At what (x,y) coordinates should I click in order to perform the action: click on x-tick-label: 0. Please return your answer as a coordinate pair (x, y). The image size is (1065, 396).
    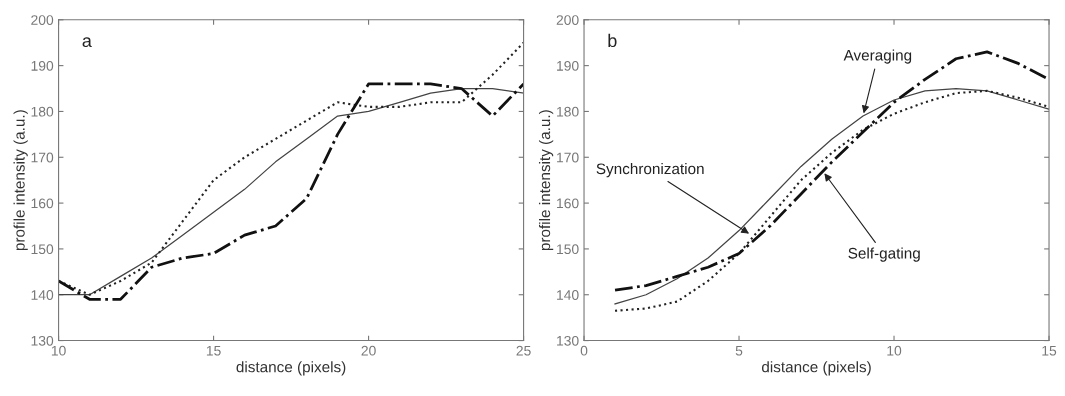
    Looking at the image, I should click on (584, 350).